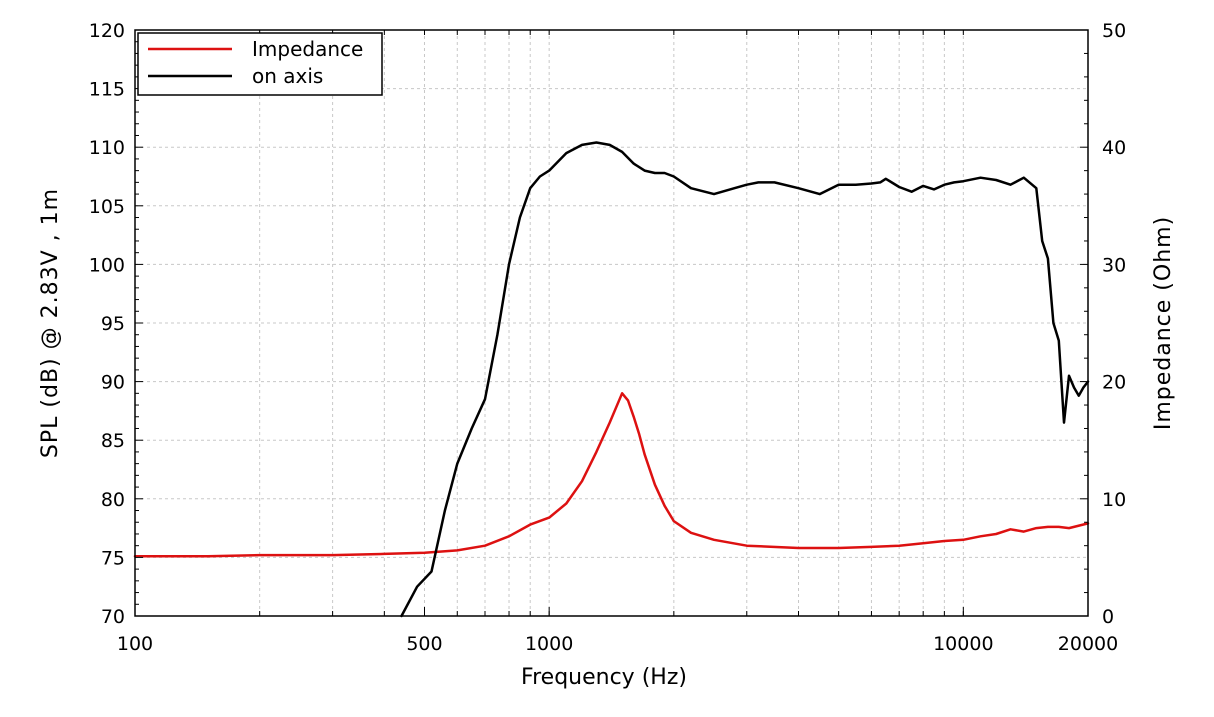 The height and width of the screenshot is (717, 1214). Describe the element at coordinates (107, 148) in the screenshot. I see `y-tick-label: 110` at that location.